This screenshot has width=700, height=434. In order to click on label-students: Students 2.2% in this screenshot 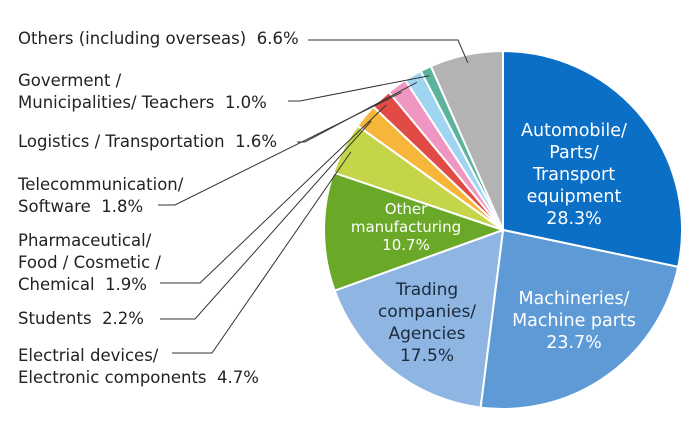, I will do `click(81, 318)`.